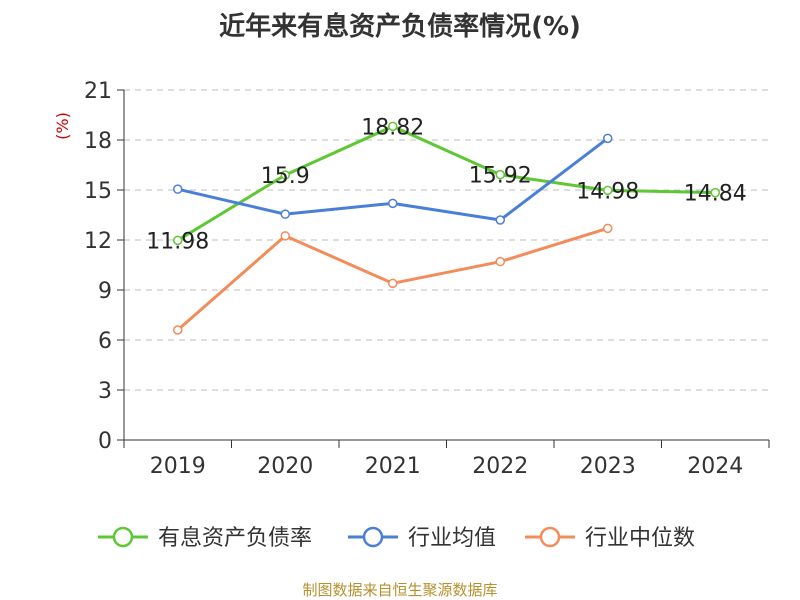 Image resolution: width=800 pixels, height=600 pixels. What do you see at coordinates (447, 466) in the screenshot?
I see `x-tick-labels: 2019 2020 2021 2022 2023 2024` at bounding box center [447, 466].